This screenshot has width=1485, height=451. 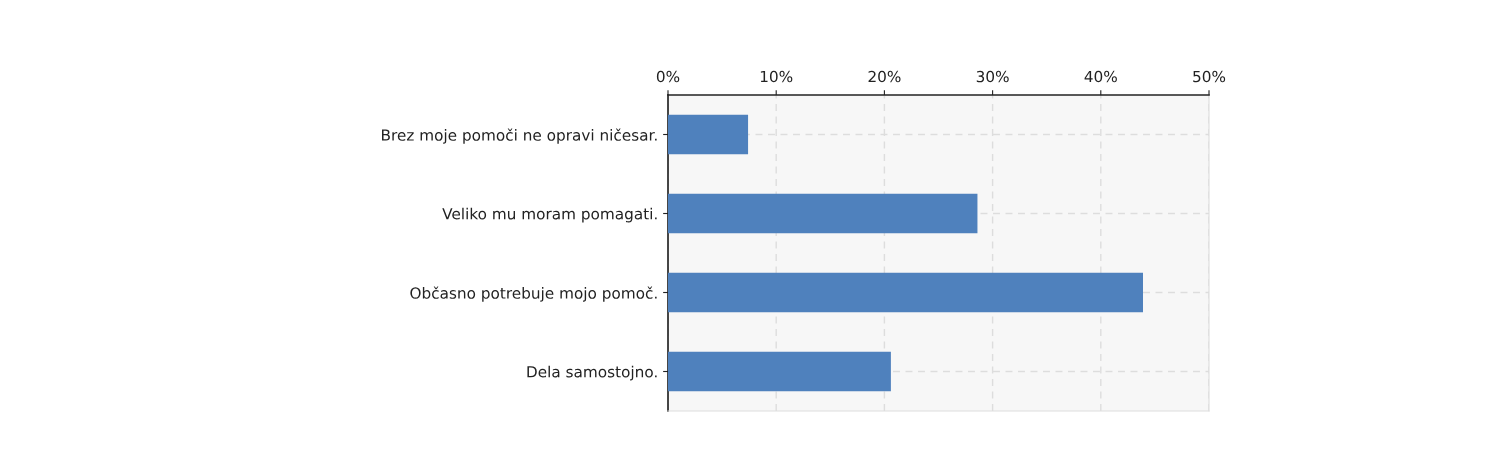 I want to click on y-tick-label: Veliko mu moram pomagati., so click(x=549, y=215).